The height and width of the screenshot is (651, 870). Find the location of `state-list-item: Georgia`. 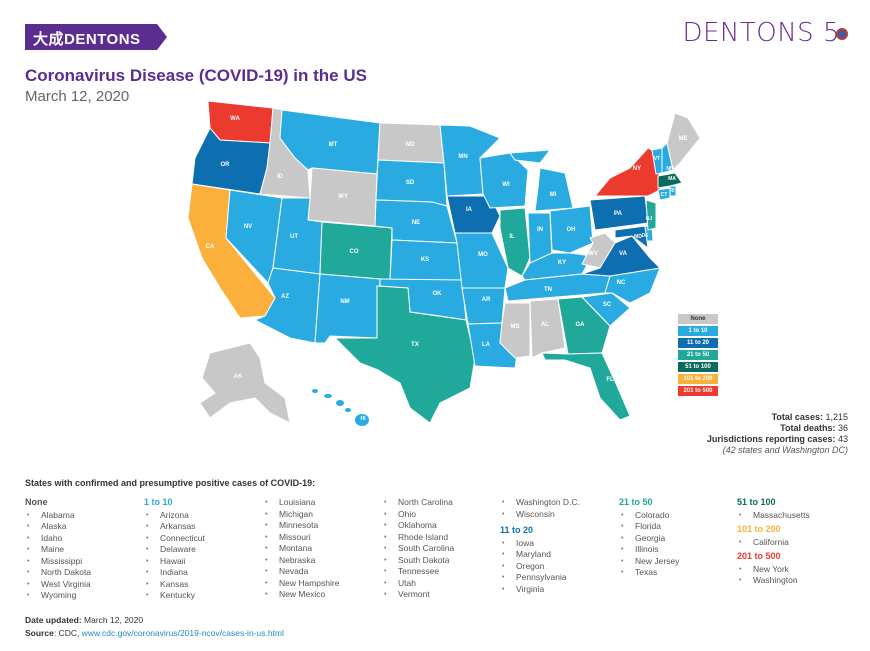

state-list-item: Georgia is located at coordinates (649, 539).